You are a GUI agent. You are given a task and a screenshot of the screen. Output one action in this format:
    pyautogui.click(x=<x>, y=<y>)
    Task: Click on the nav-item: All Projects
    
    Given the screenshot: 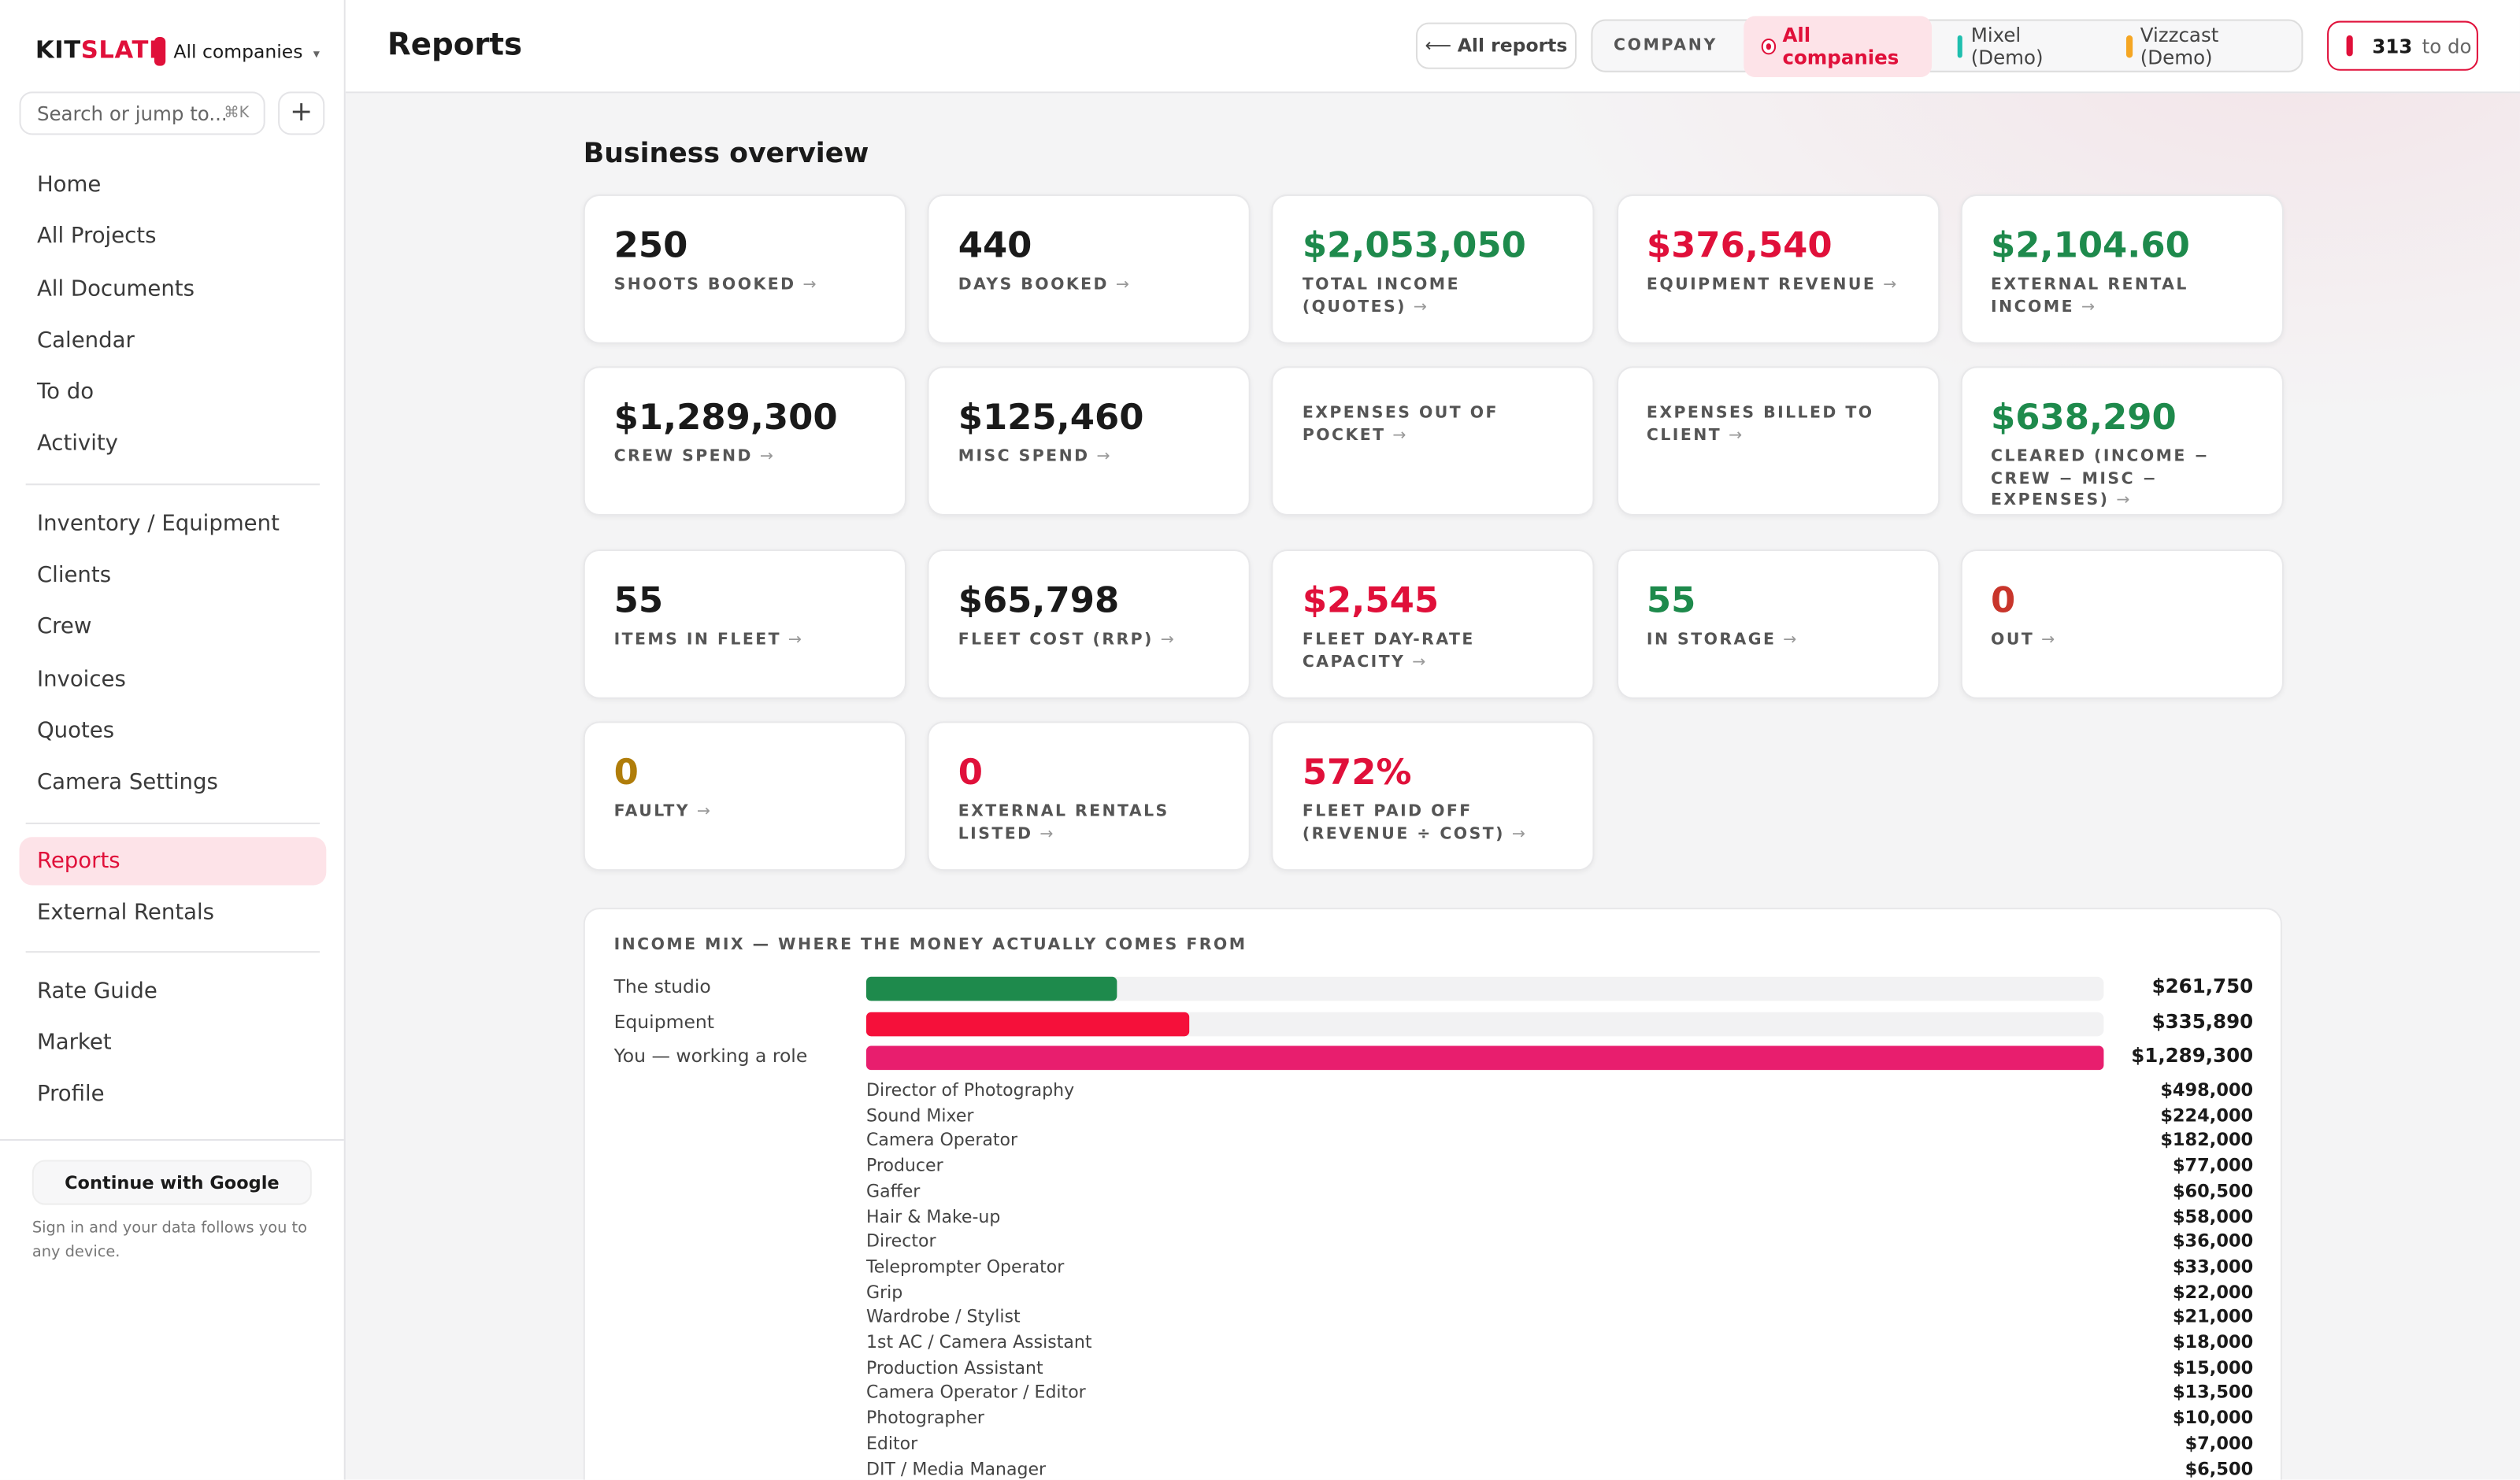 What is the action you would take?
    pyautogui.click(x=96, y=237)
    